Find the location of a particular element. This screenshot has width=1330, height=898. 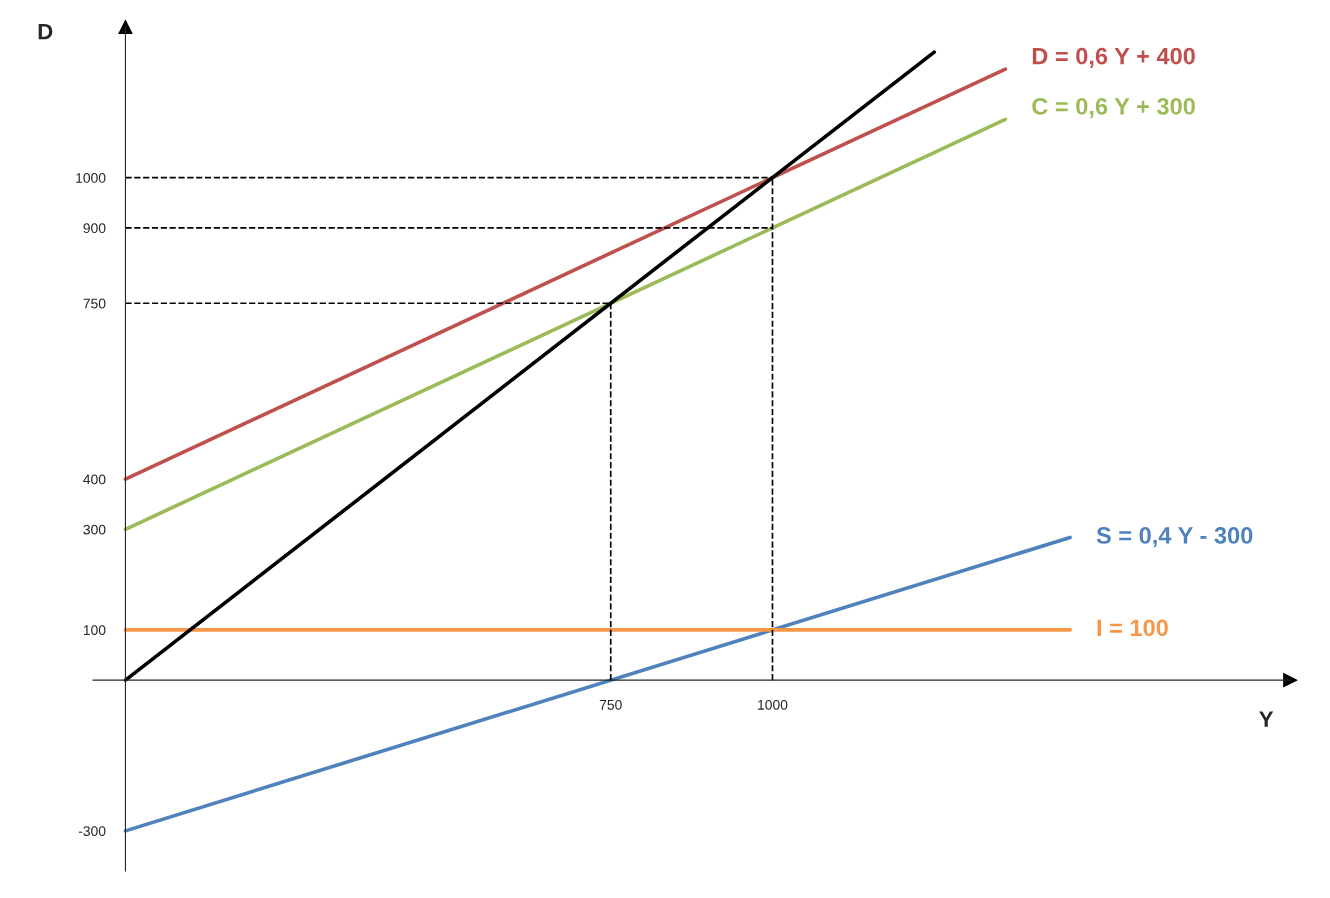

series-label: I = 100 is located at coordinates (1132, 628).